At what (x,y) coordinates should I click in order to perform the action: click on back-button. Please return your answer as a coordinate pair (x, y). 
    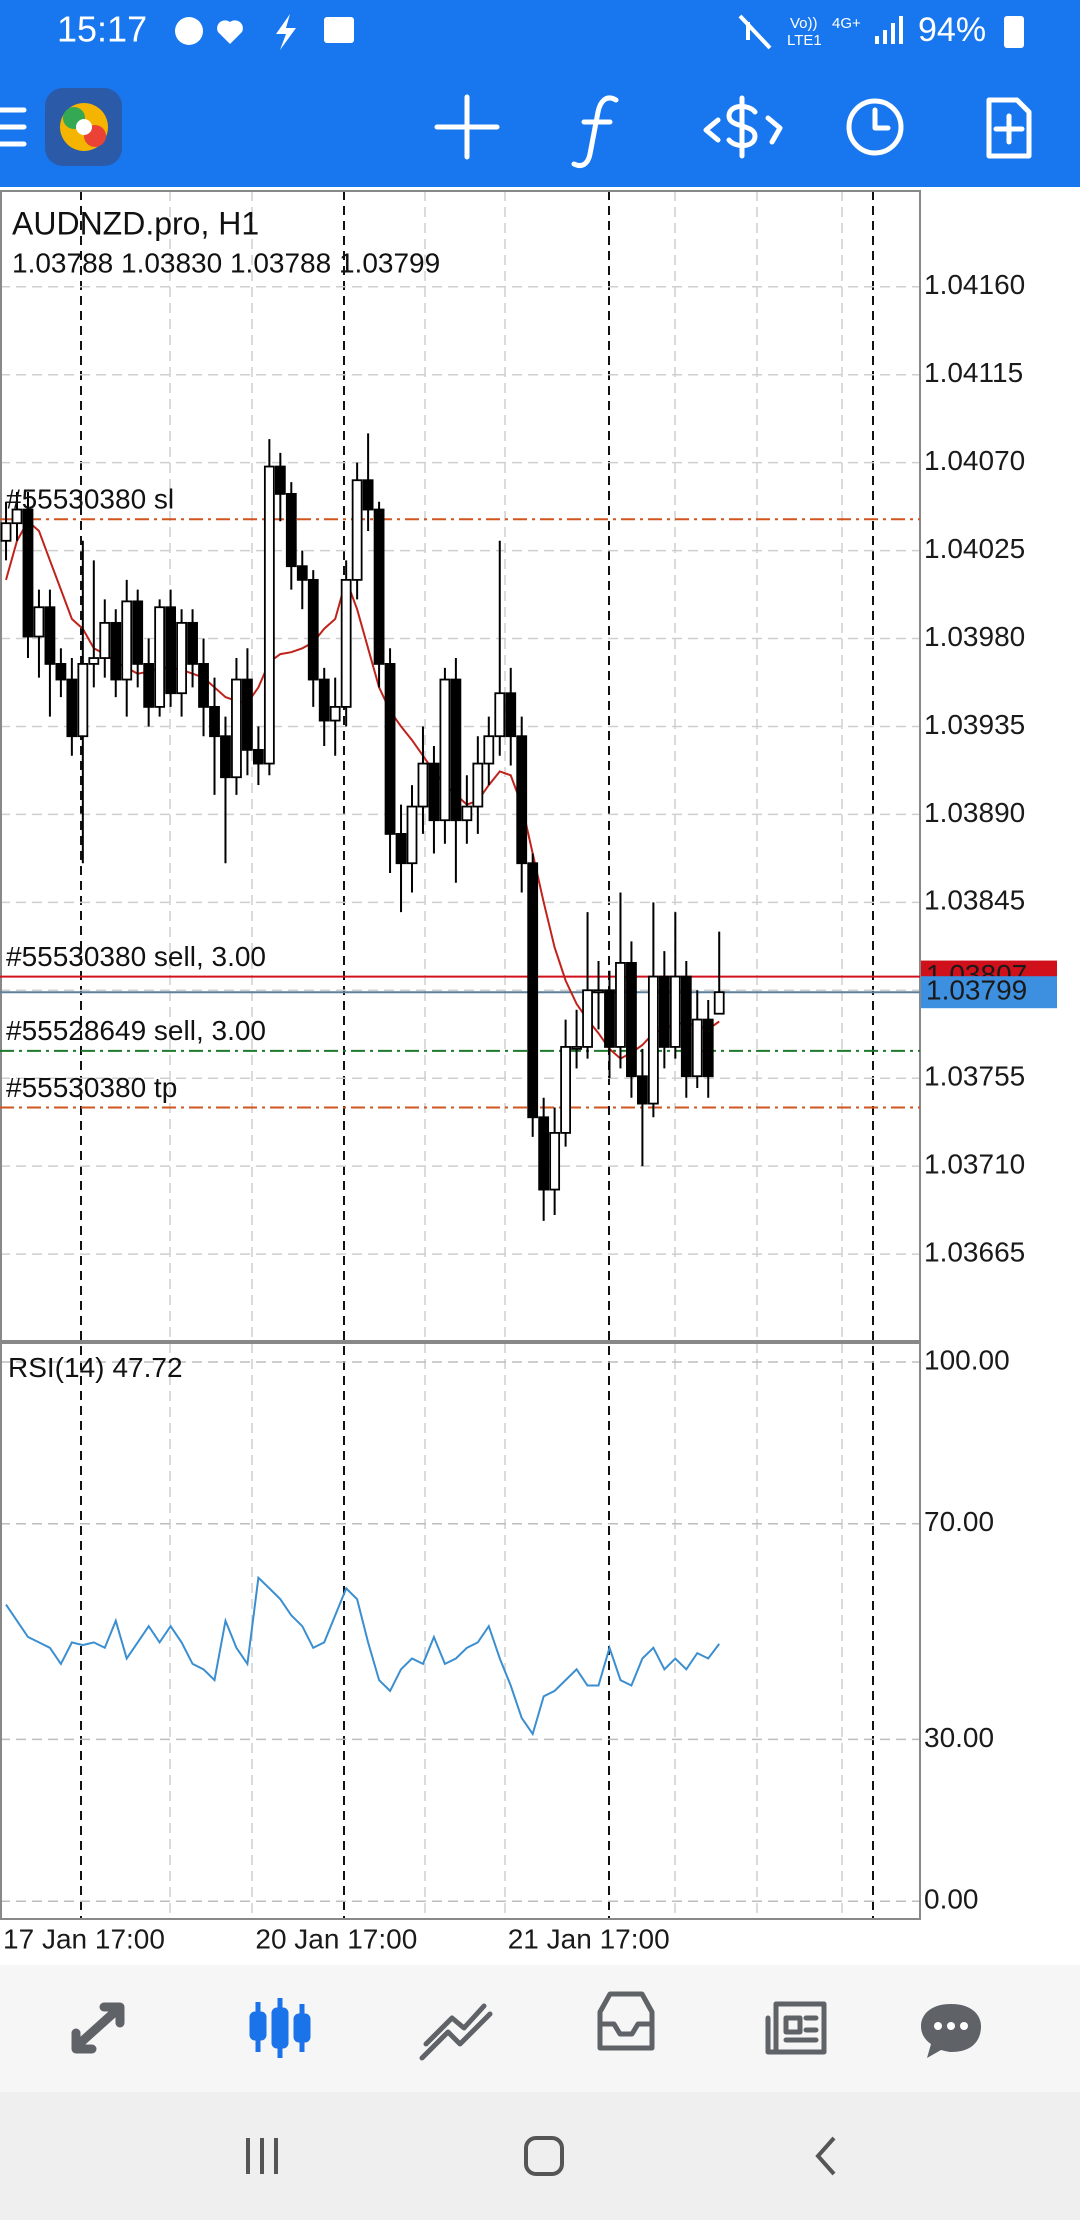
    Looking at the image, I should click on (825, 2156).